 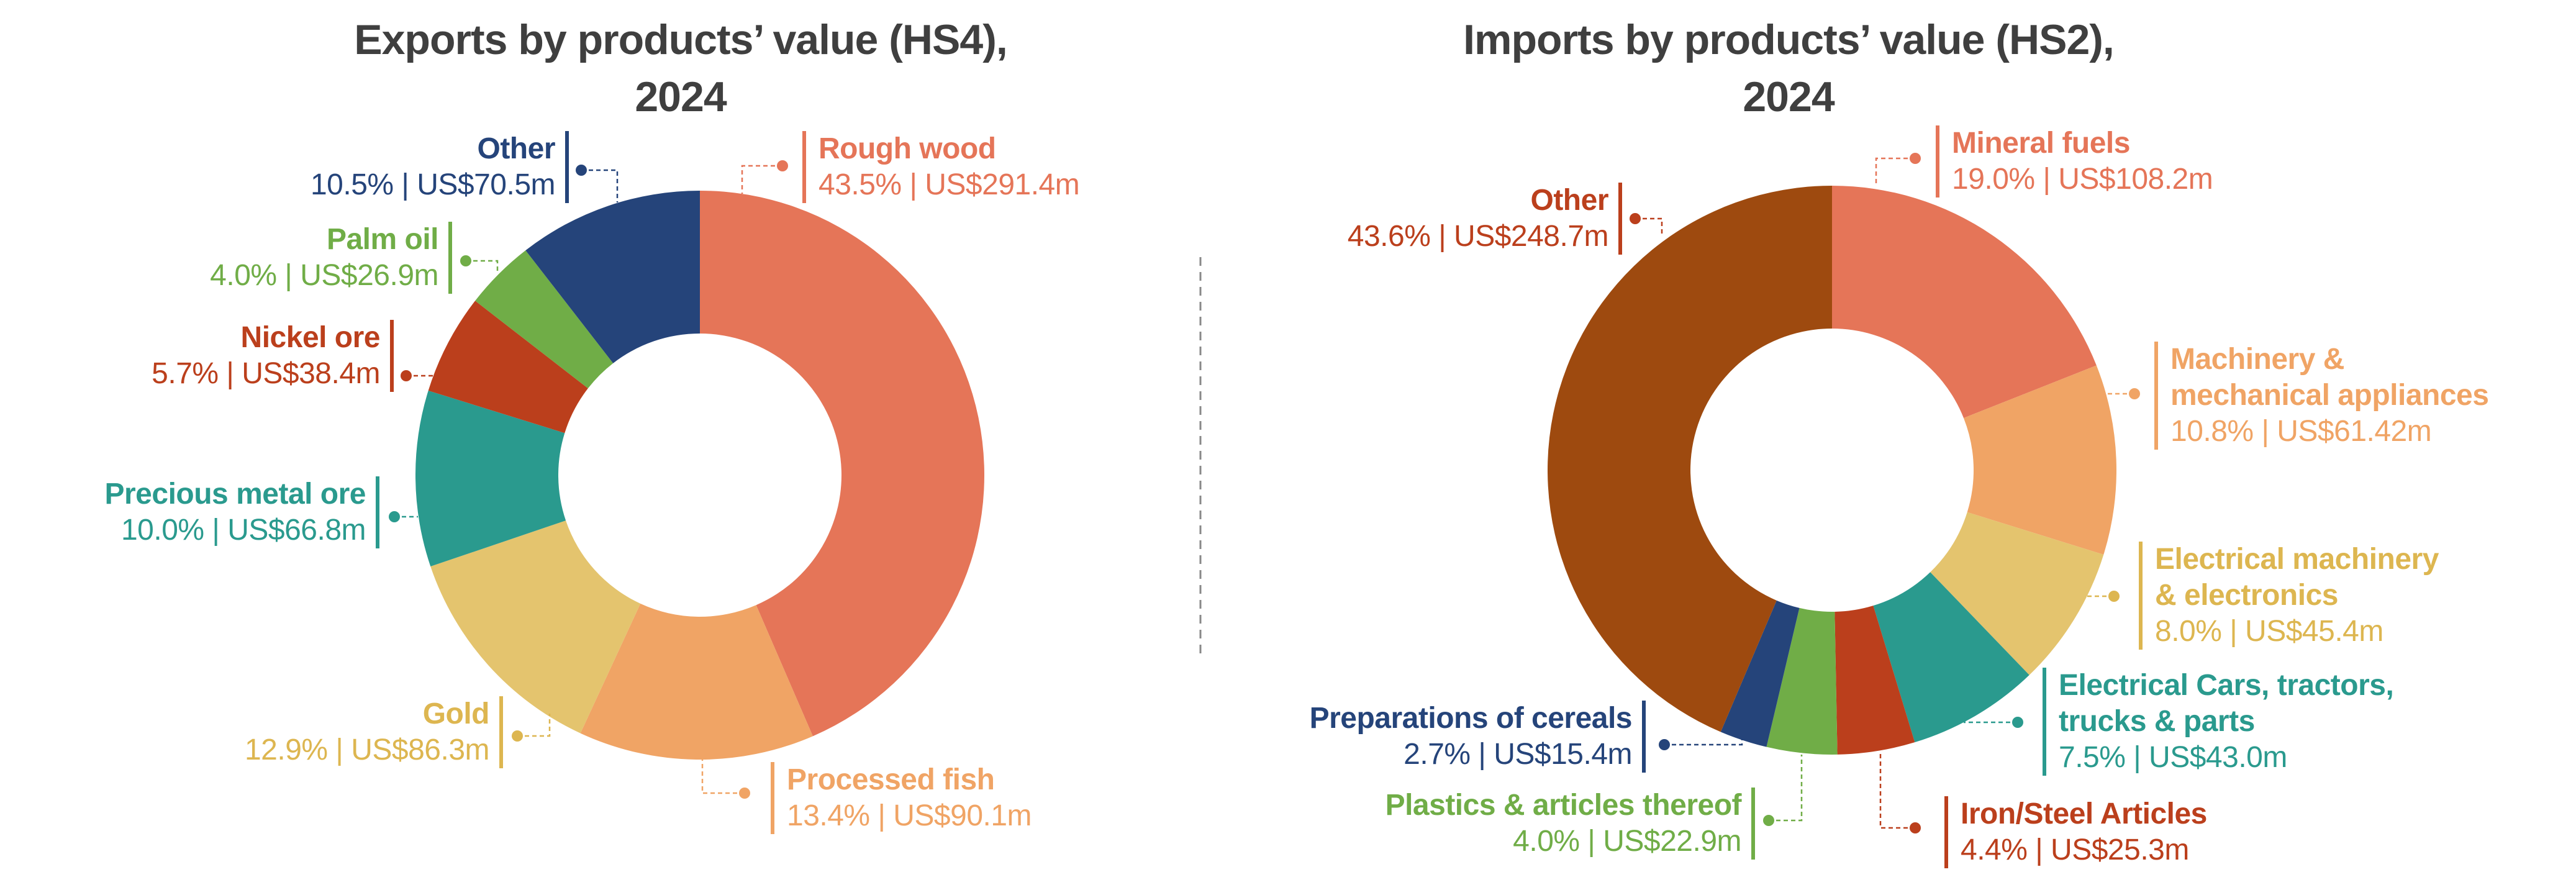 I want to click on label-value: 4.0% | US$26.9m, so click(x=324, y=275).